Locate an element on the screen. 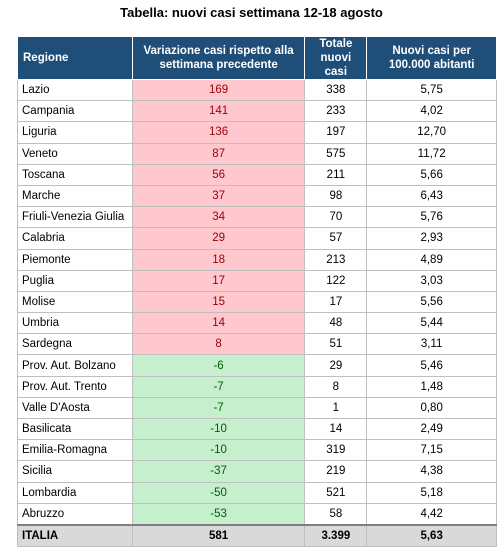 This screenshot has width=503, height=553. table-row: Emilia-Romagna -10 319 7,15 is located at coordinates (257, 450).